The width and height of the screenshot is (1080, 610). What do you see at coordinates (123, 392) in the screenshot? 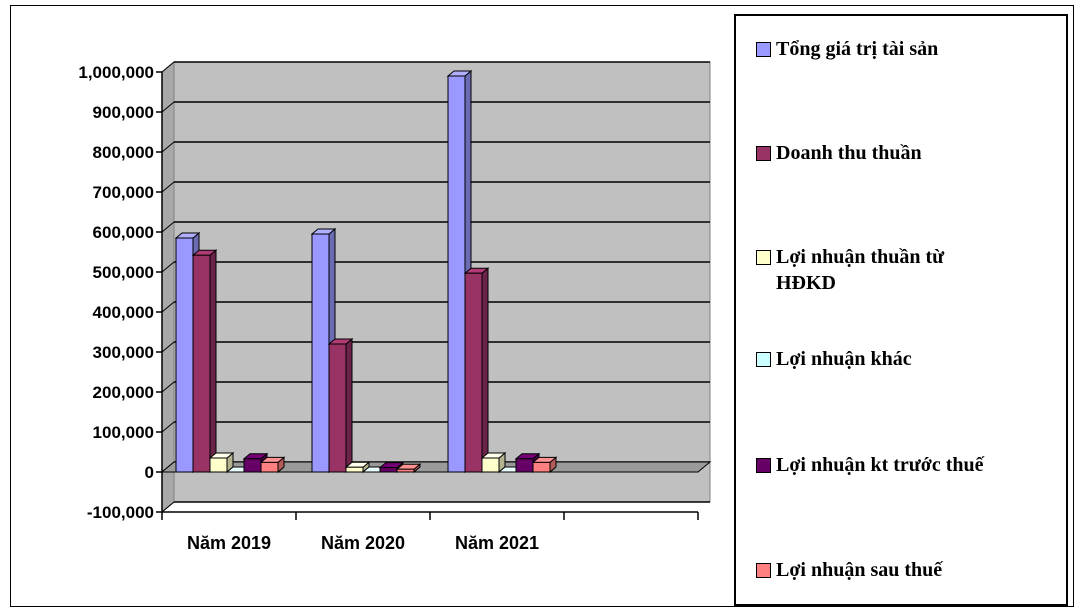
I see `y-tick-label-3: 200,000` at bounding box center [123, 392].